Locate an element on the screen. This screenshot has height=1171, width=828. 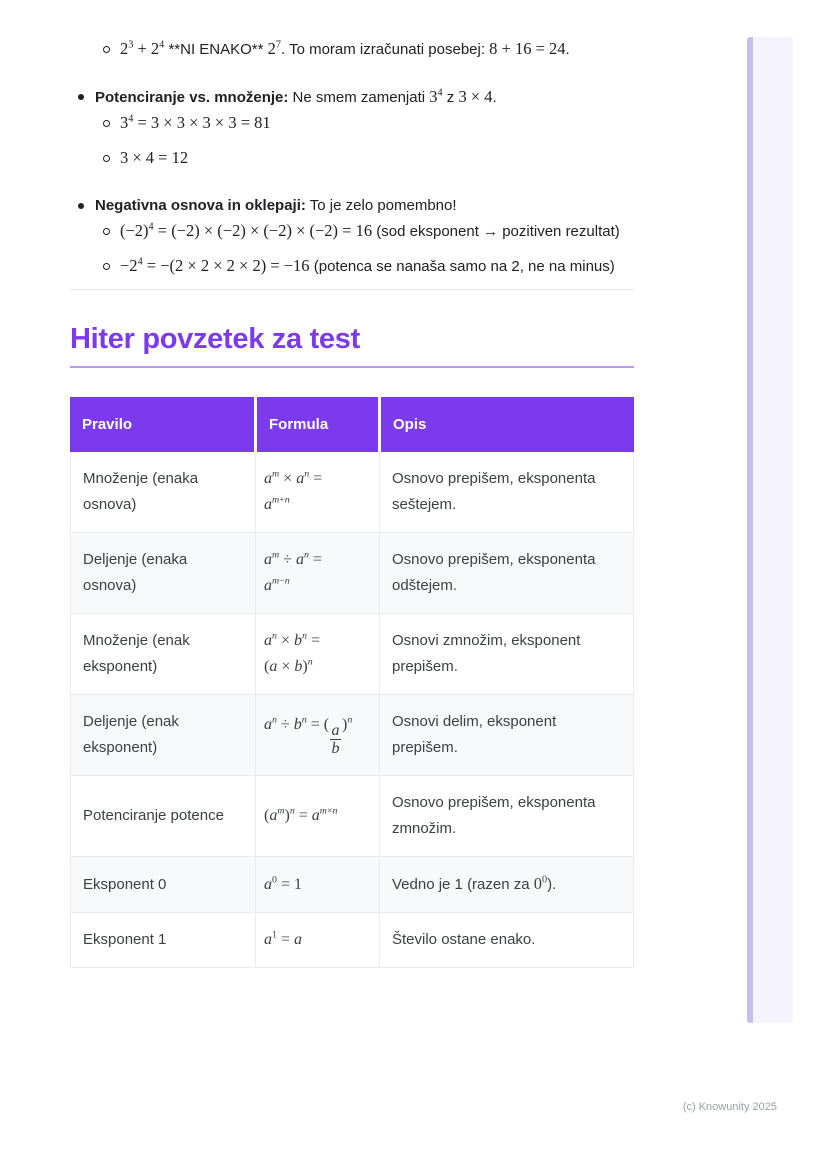
cell-pravilo: Eksponent 0 is located at coordinates (125, 884).